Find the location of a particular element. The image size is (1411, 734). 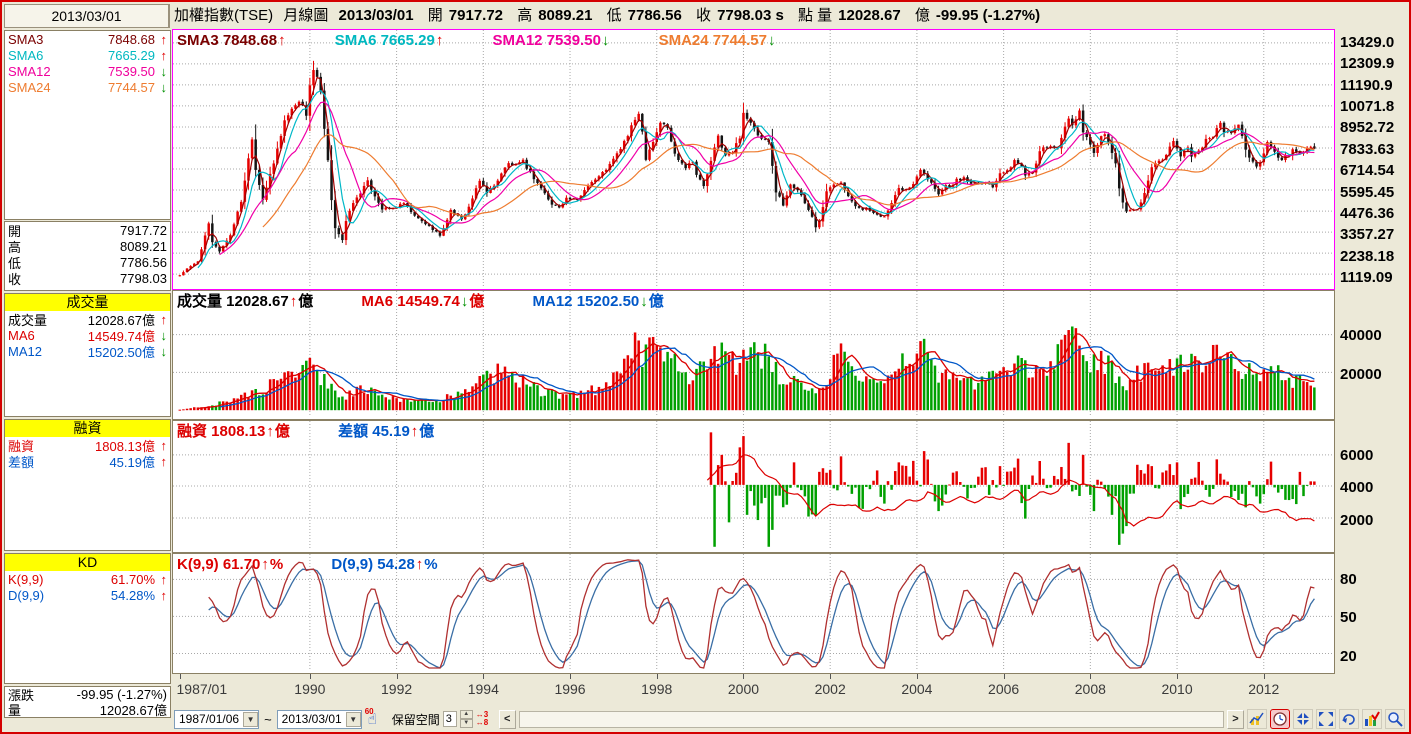

y-axis-label: 50 is located at coordinates (1348, 618).